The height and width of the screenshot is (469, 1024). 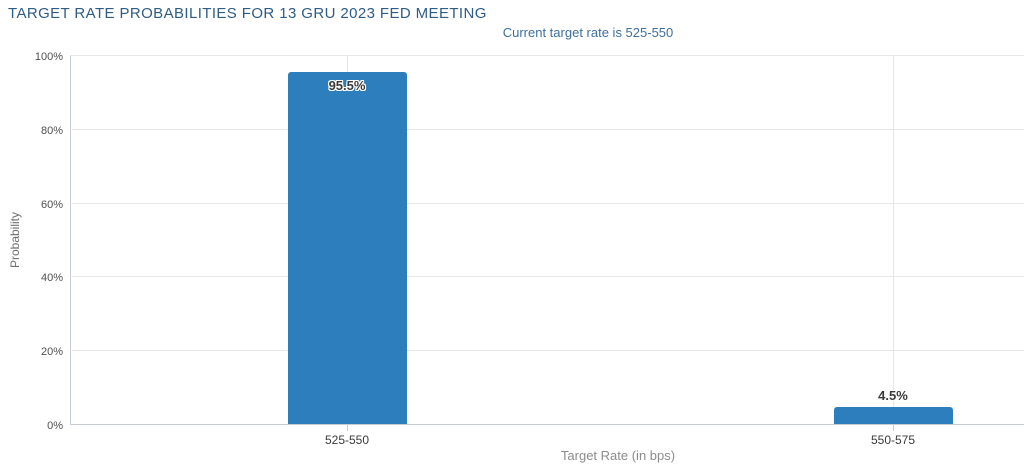 I want to click on y-axis-tick-label: 40%, so click(x=51, y=278).